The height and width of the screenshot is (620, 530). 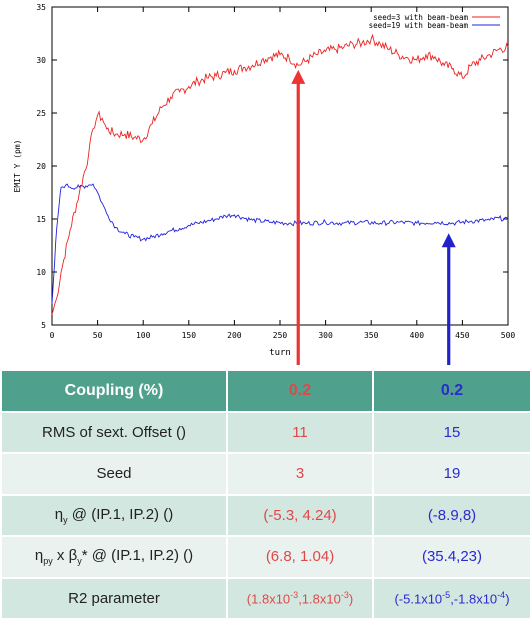 I want to click on seed19-value: 19, so click(x=452, y=475).